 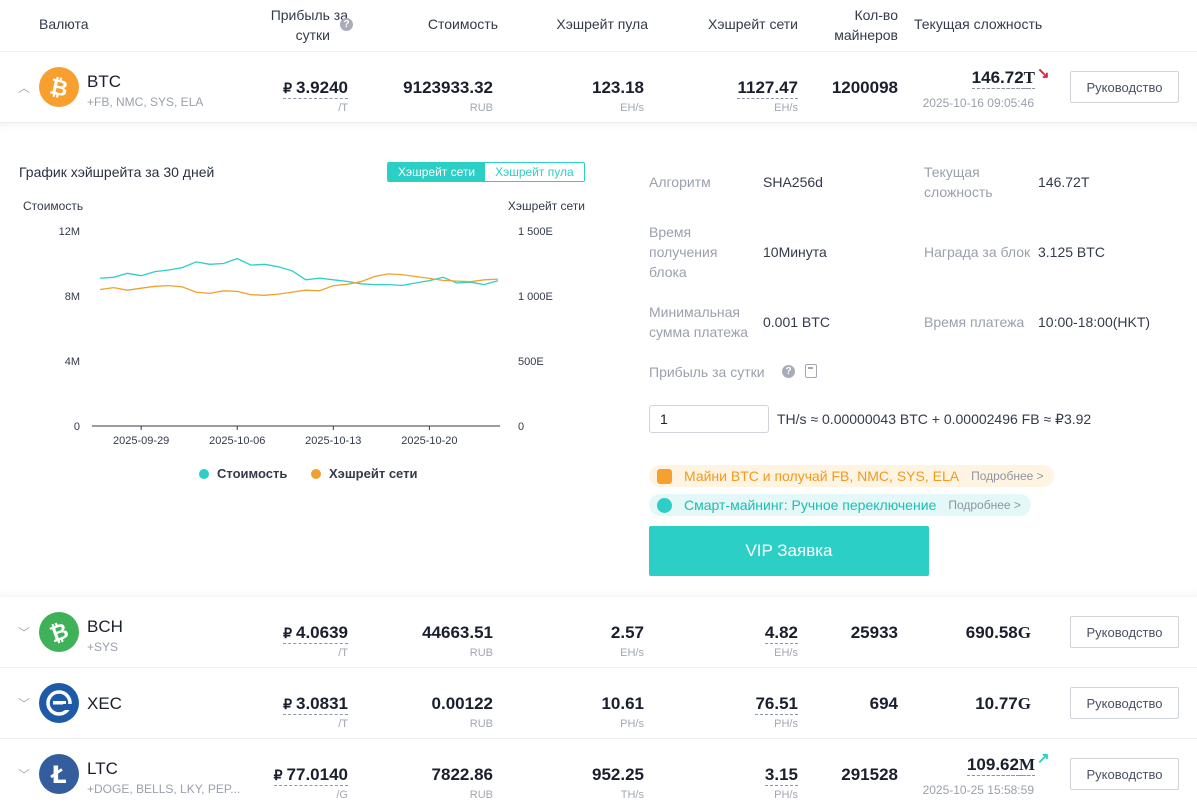 I want to click on network-hashrate: 1127.47, so click(x=739, y=88).